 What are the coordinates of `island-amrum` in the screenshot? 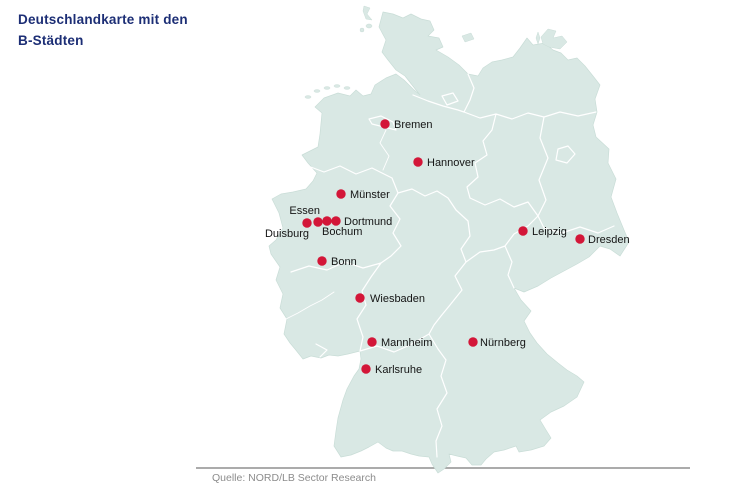 It's located at (362, 30).